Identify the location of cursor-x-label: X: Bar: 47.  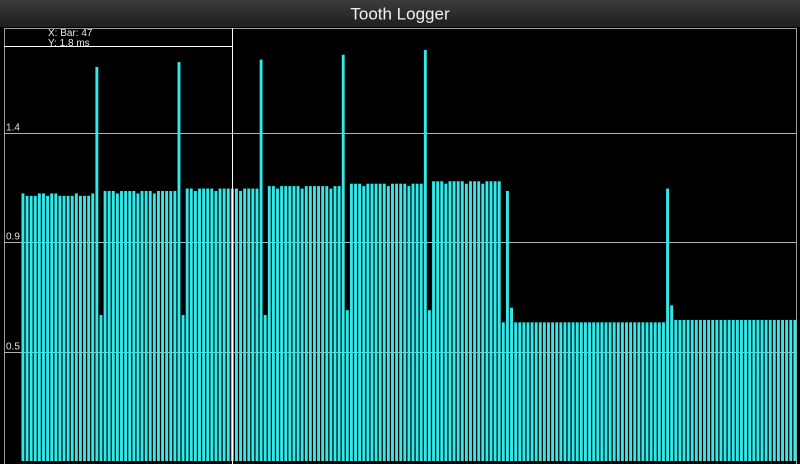
(70, 33).